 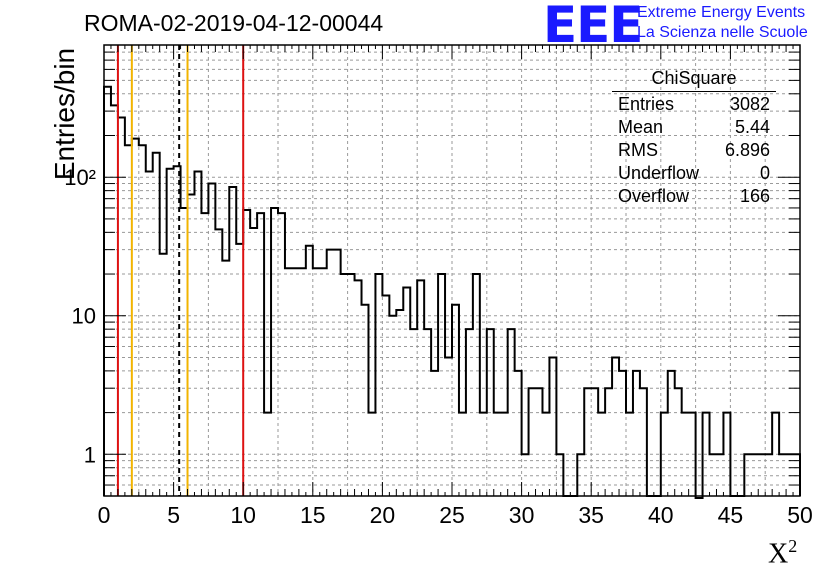 I want to click on x-tick-label: 40, so click(x=661, y=515).